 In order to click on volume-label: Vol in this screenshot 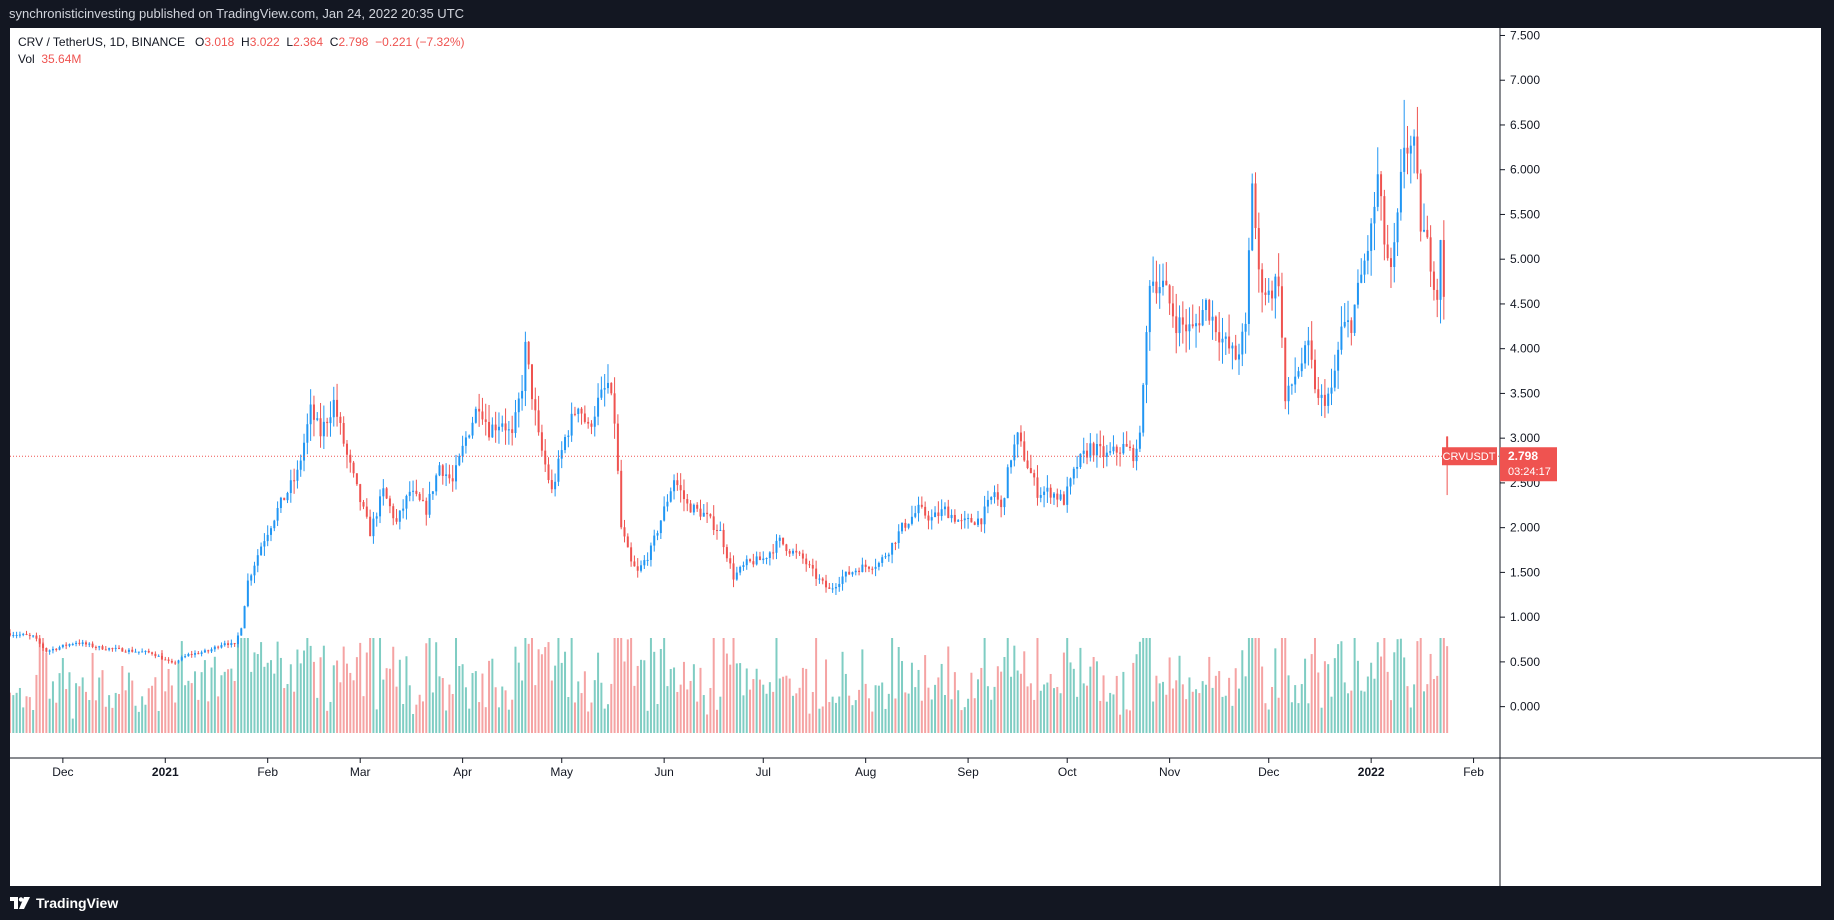, I will do `click(26, 59)`.